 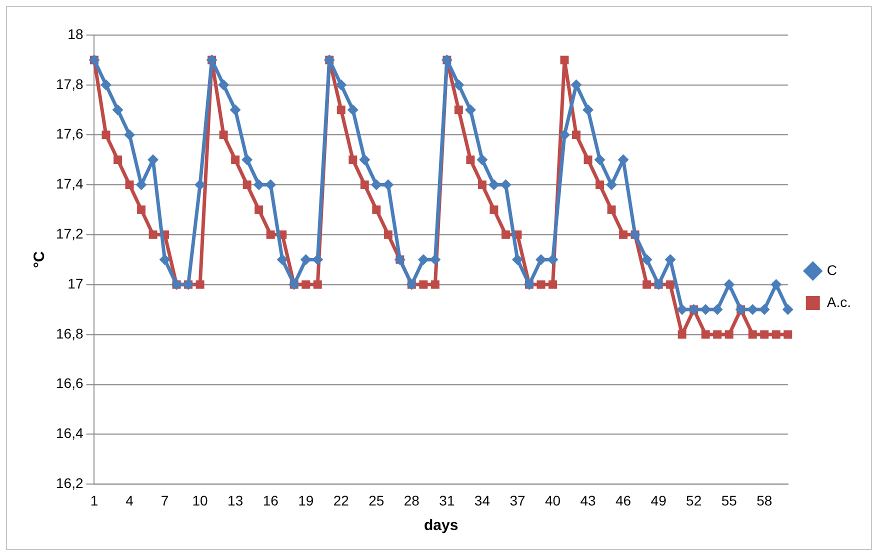 What do you see at coordinates (70, 234) in the screenshot?
I see `y-tick-label: 17,2` at bounding box center [70, 234].